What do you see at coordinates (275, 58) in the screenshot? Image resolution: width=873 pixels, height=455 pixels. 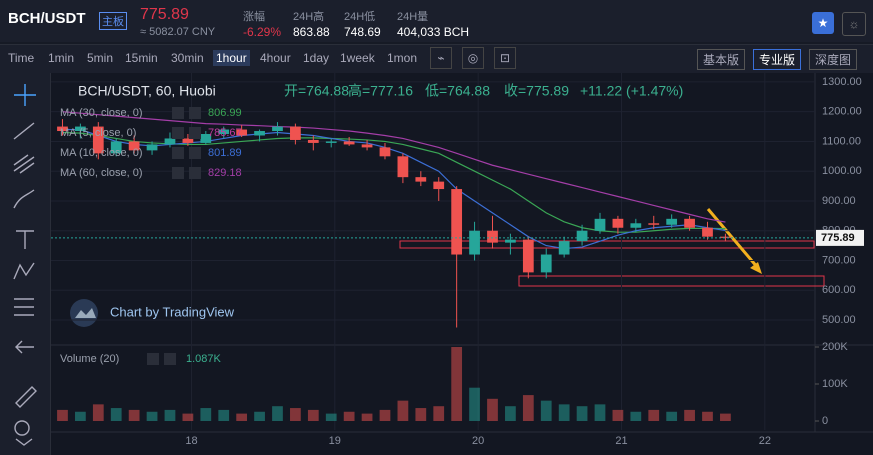 I see `interval-button: 4hour` at bounding box center [275, 58].